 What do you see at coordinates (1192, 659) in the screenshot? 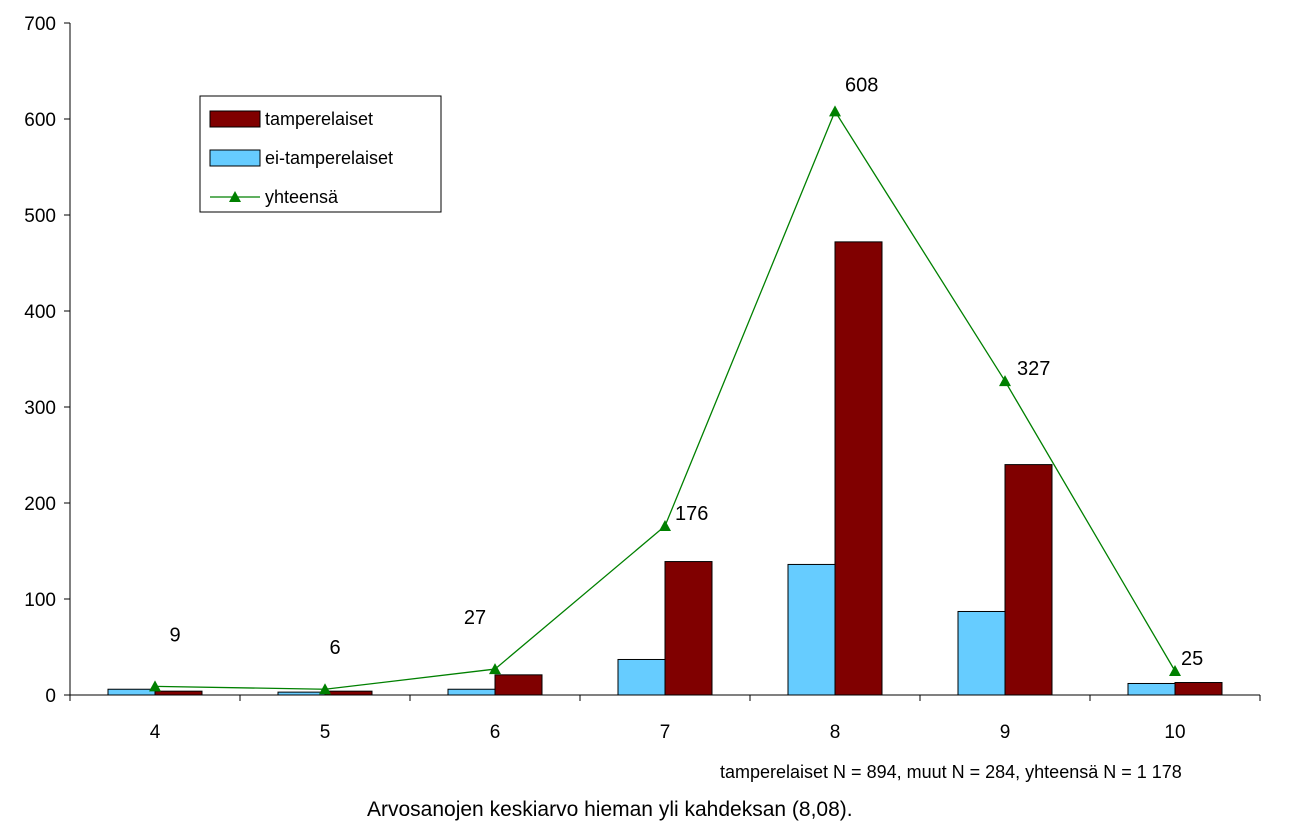
I see `total-data-label: 25` at bounding box center [1192, 659].